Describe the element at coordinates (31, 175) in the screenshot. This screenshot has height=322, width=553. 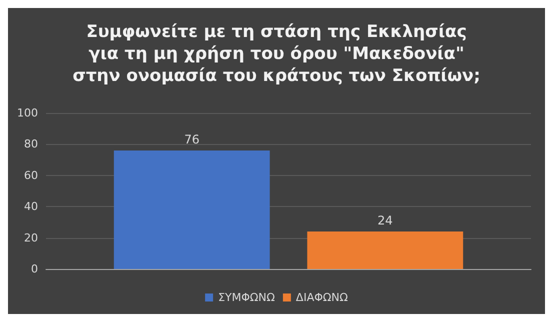
I see `y-tick-label: 60` at that location.